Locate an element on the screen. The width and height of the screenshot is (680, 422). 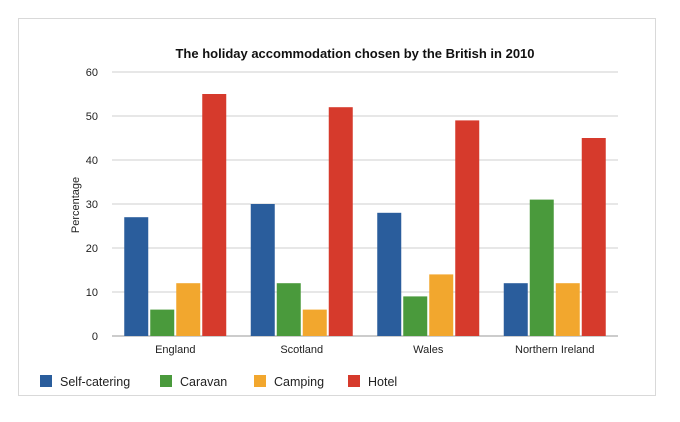
bar-hotel-northern-ireland is located at coordinates (593, 237).